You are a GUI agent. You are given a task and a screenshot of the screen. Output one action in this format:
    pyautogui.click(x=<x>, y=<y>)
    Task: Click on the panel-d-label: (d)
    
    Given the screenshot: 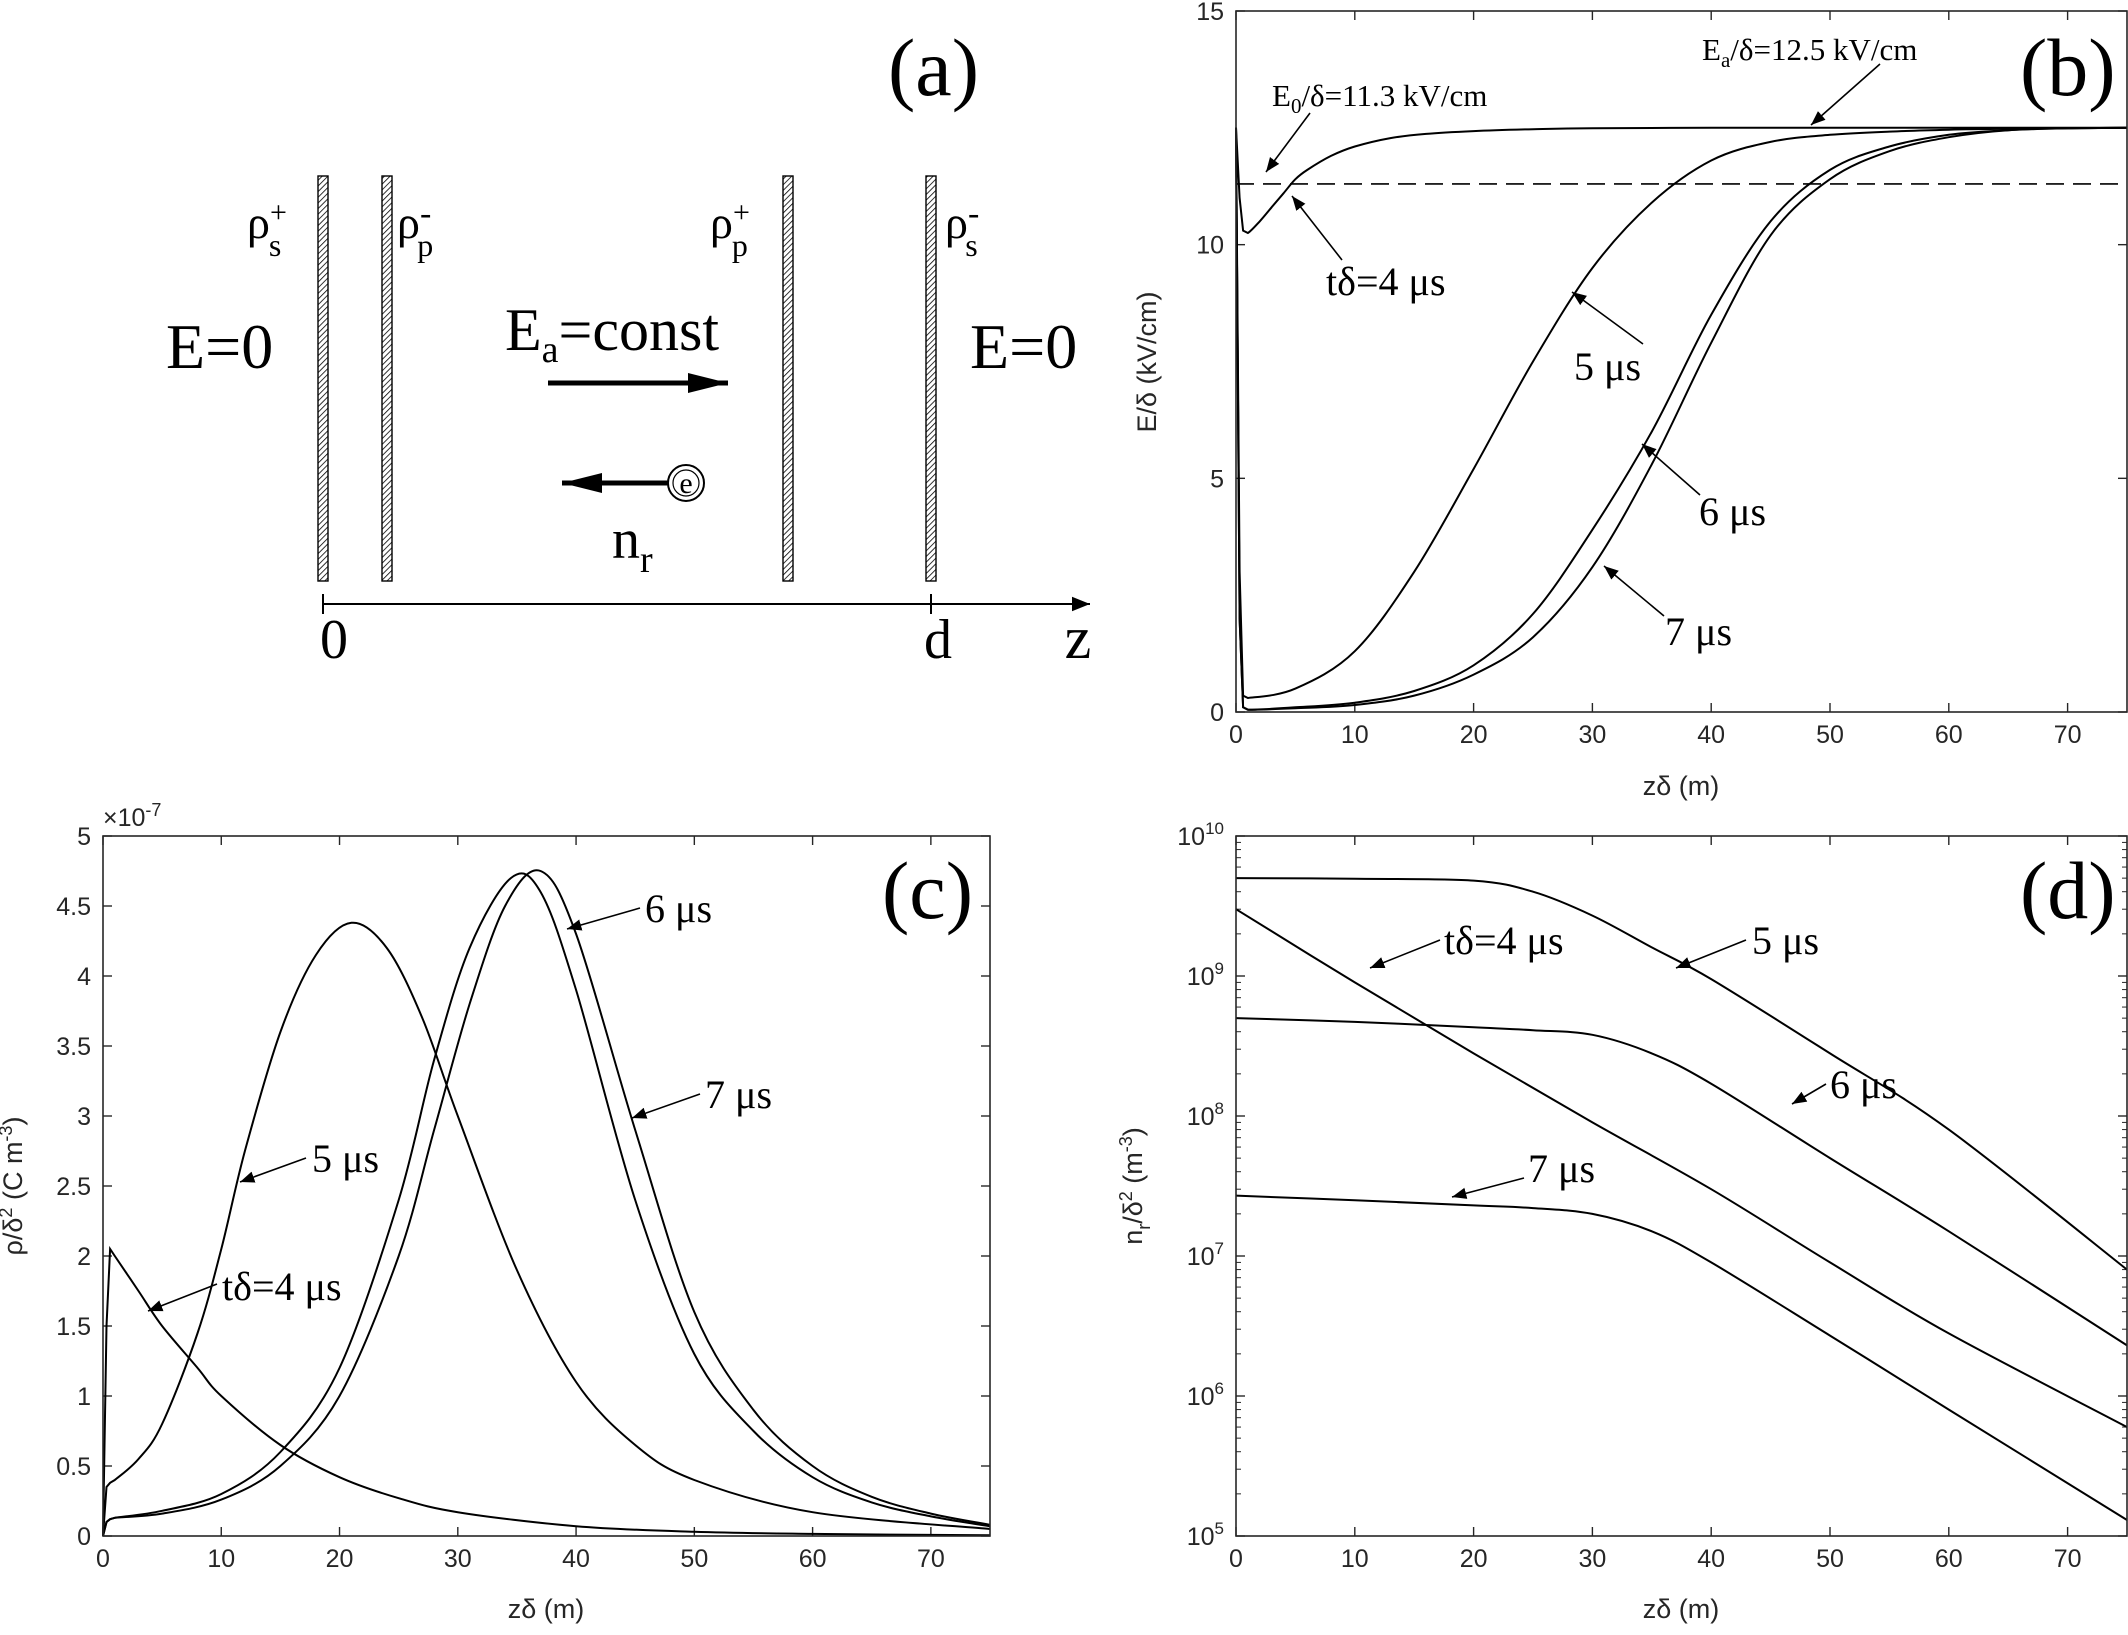 What is the action you would take?
    pyautogui.click(x=2068, y=890)
    